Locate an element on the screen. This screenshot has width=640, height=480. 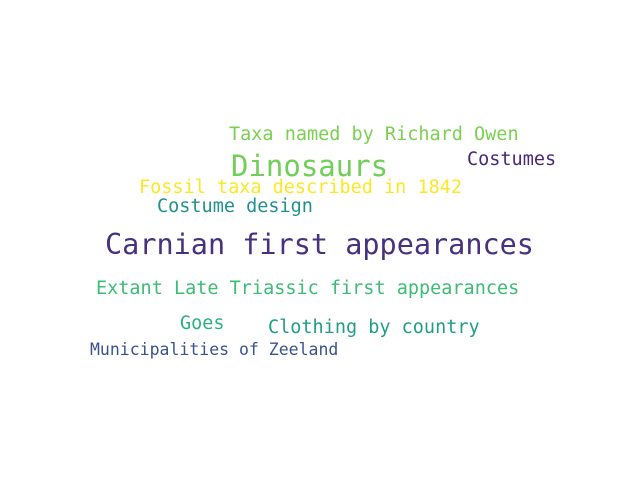
word-municipalities-of-zeeland: Municipalities of Zeeland is located at coordinates (214, 349).